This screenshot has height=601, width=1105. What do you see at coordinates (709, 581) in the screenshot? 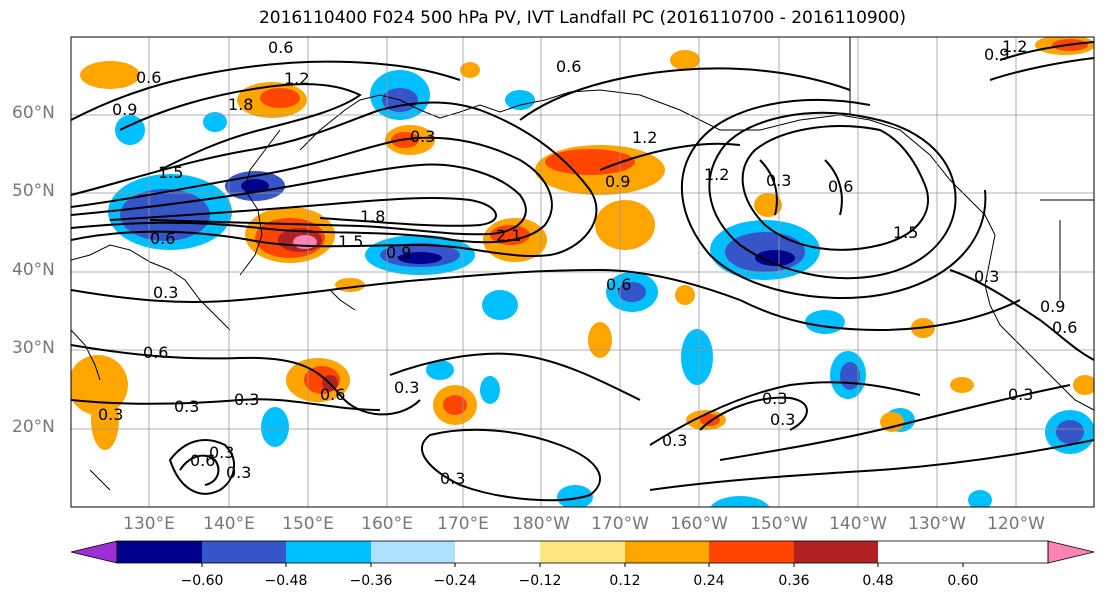
I see `colorbar-tick-label: 0.24` at bounding box center [709, 581].